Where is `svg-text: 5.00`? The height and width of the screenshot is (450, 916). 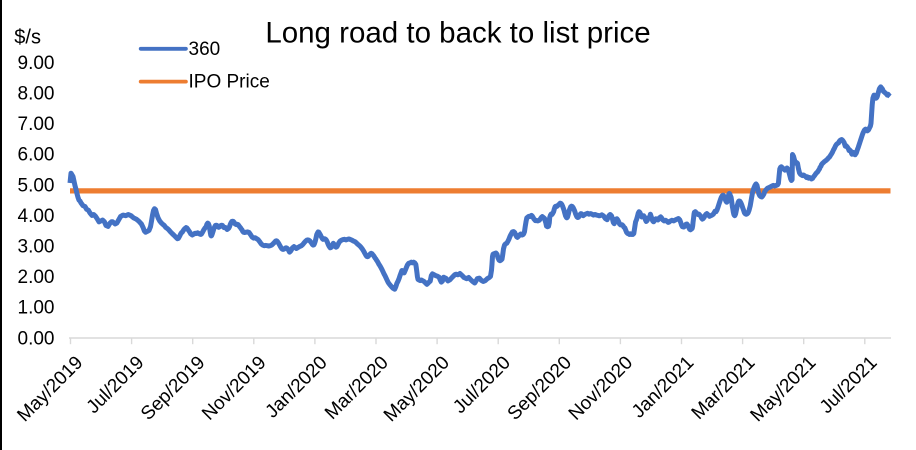 svg-text: 5.00 is located at coordinates (36, 185).